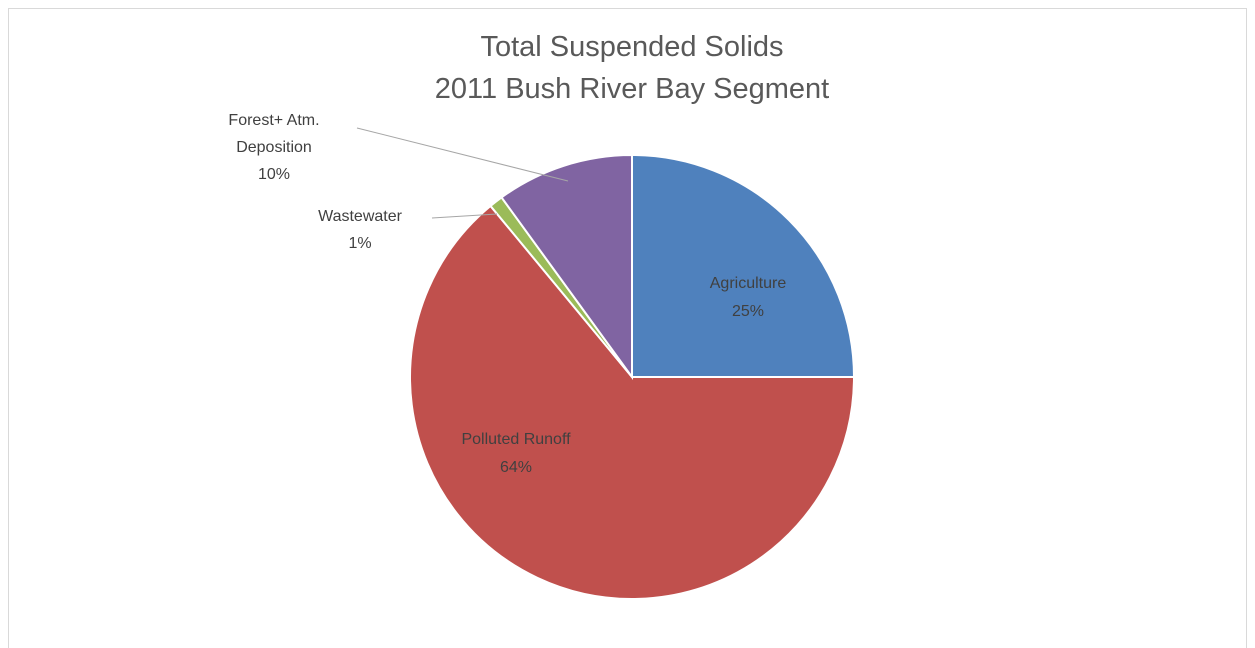 The image size is (1255, 648). Describe the element at coordinates (516, 439) in the screenshot. I see `slice-label-polluted-runoff: Polluted Runoff` at that location.